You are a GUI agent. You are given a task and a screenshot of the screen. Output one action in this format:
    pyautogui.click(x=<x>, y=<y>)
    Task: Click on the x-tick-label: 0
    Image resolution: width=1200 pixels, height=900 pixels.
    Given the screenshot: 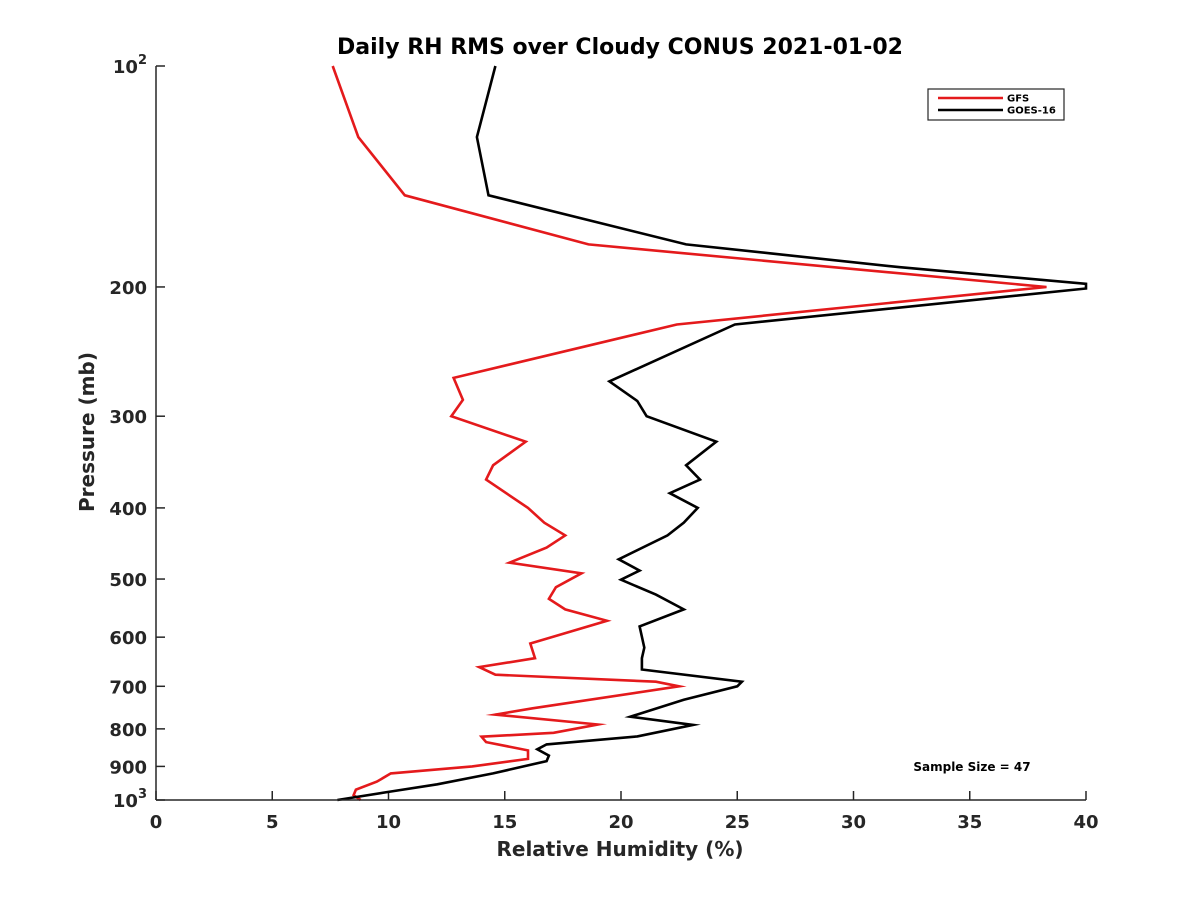 What is the action you would take?
    pyautogui.click(x=156, y=822)
    